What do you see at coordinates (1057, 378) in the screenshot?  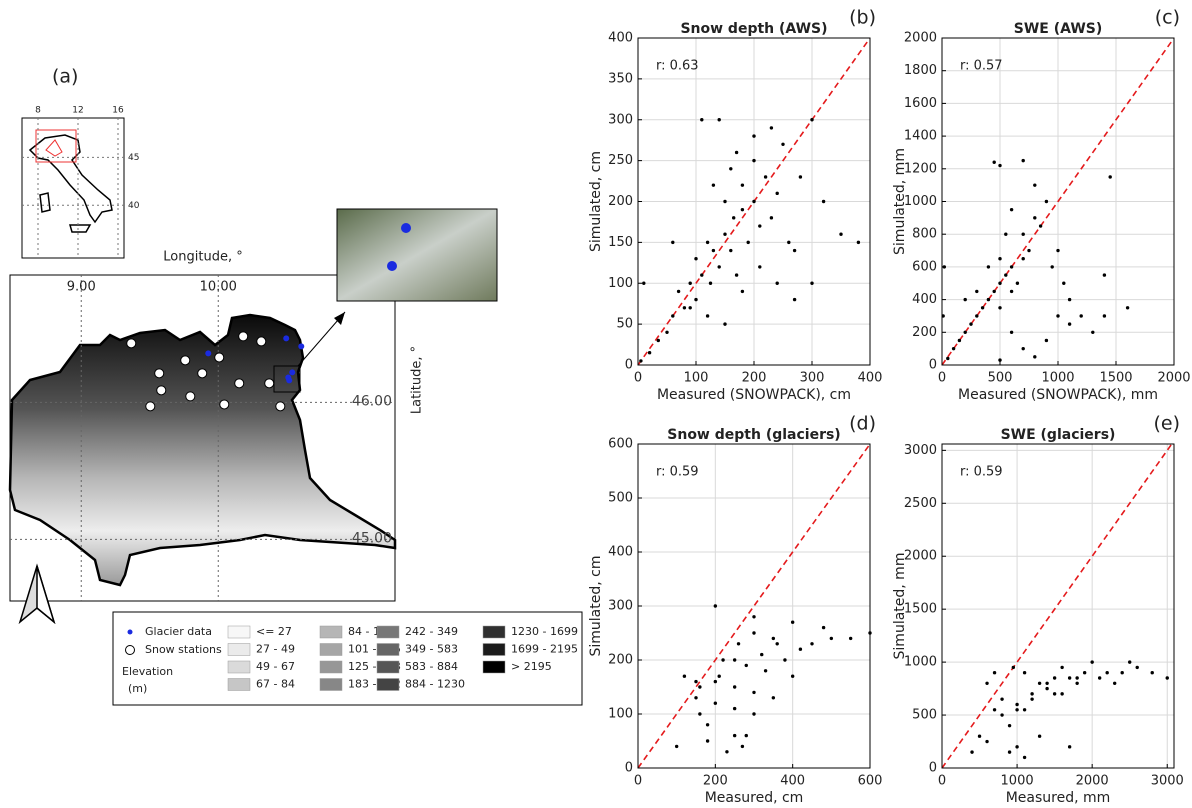 I see `x-tick-label: 1000` at bounding box center [1057, 378].